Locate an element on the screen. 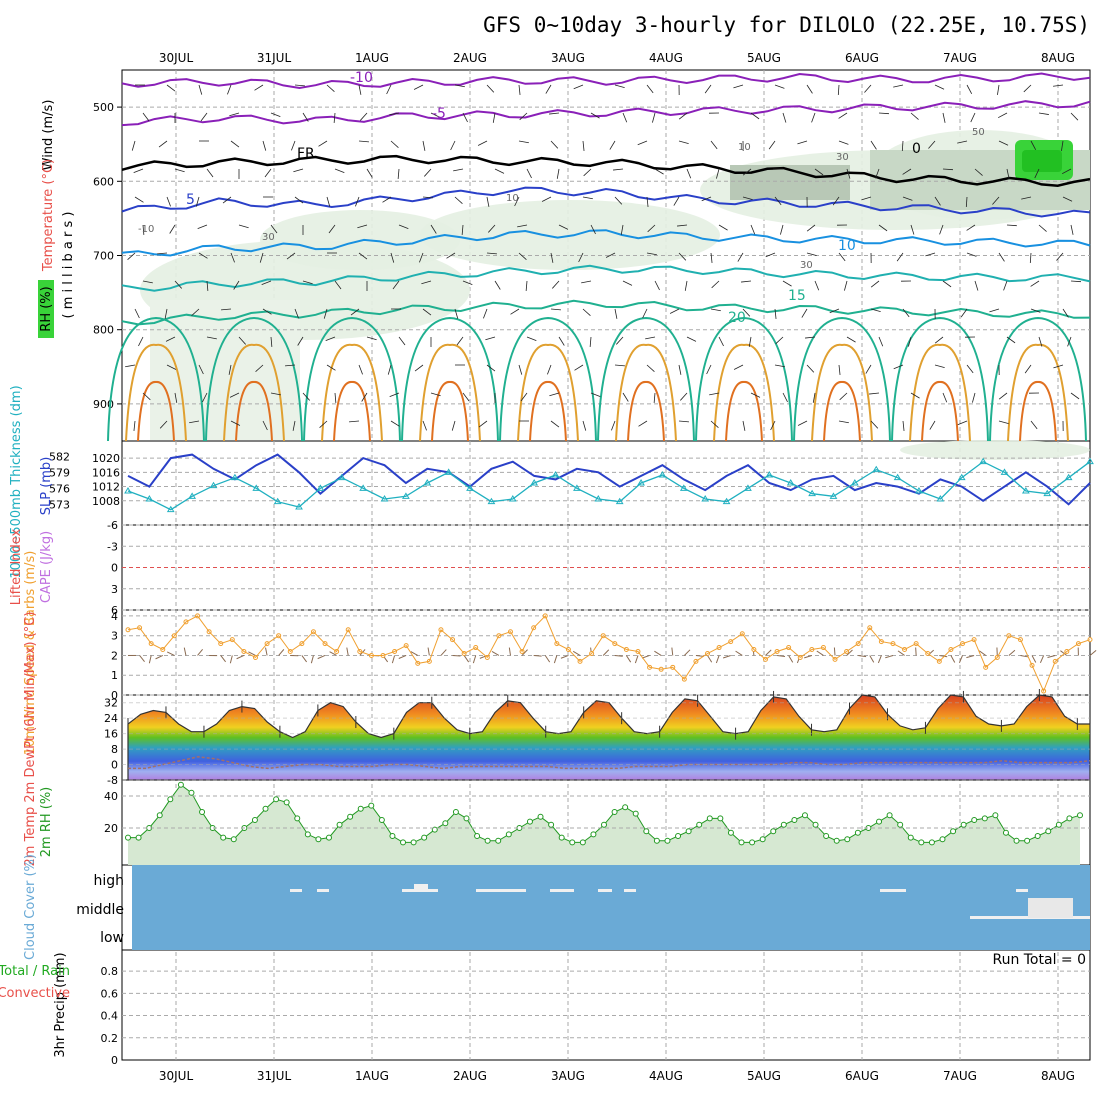 The height and width of the screenshot is (1100, 1100). contour-label: 50 is located at coordinates (978, 132).